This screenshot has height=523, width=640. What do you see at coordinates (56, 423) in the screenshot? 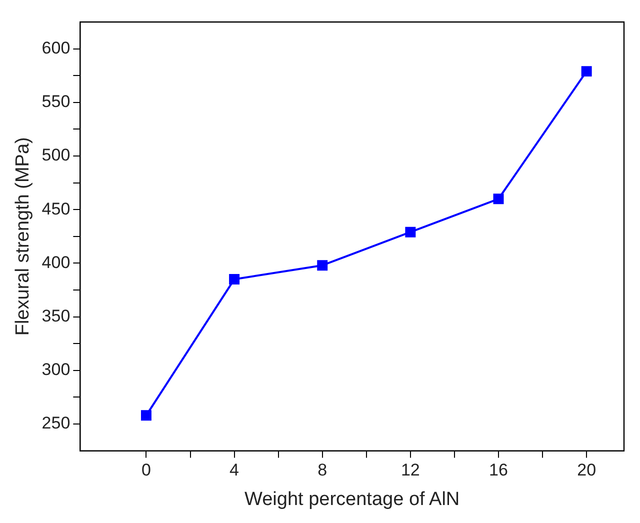
I see `y-tick-label: 250` at bounding box center [56, 423].